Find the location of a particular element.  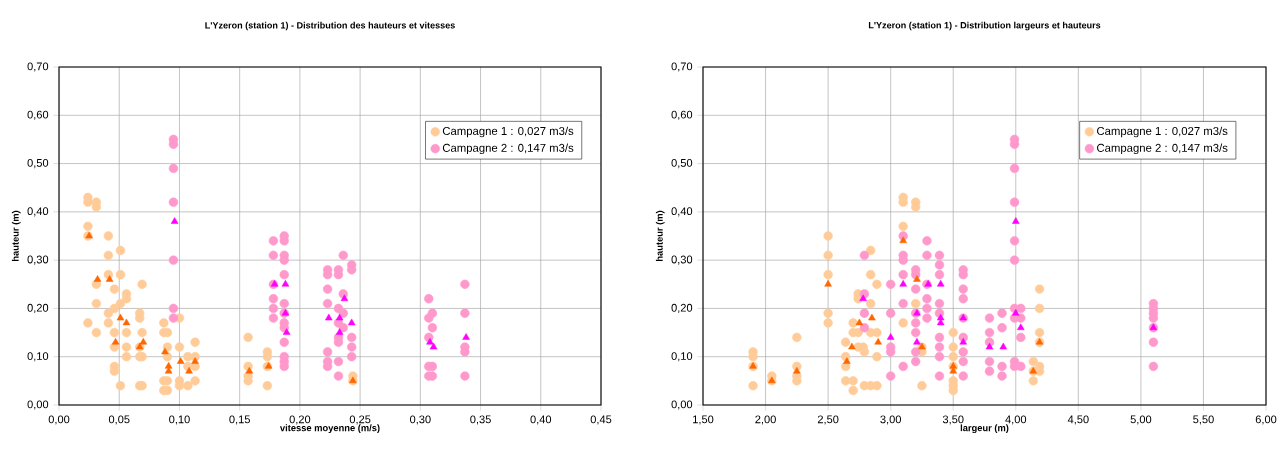

x-tick-label: 0,45 is located at coordinates (601, 420).